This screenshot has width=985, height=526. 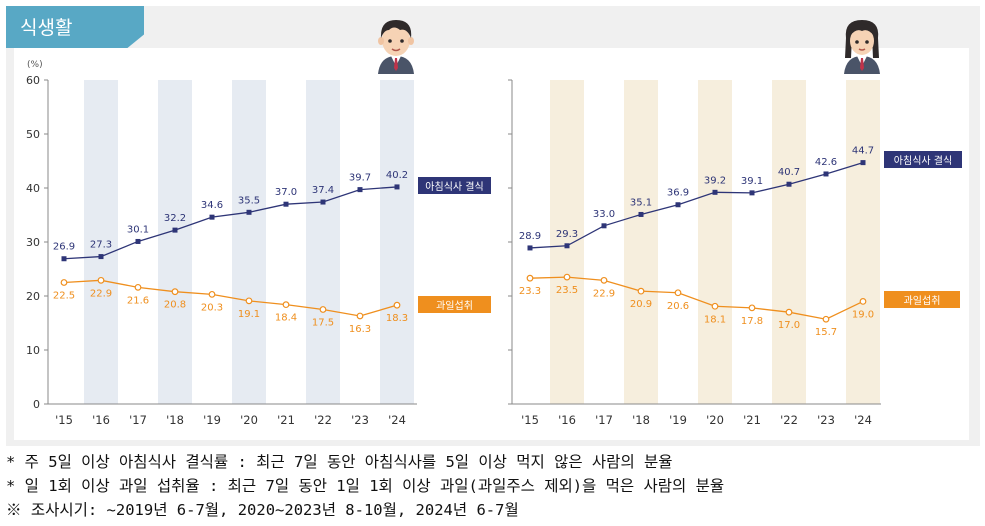 I want to click on chart0-series-1-data-label: 19.1, so click(x=249, y=314).